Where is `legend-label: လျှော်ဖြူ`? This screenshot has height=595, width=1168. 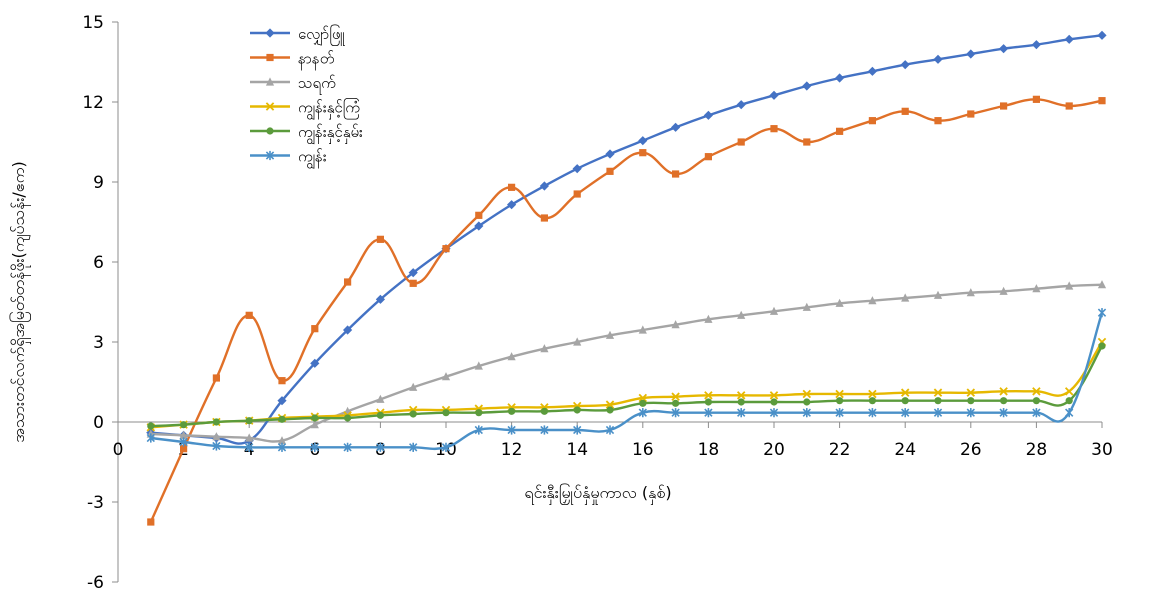 legend-label: လျှော်ဖြူ is located at coordinates (321, 35).